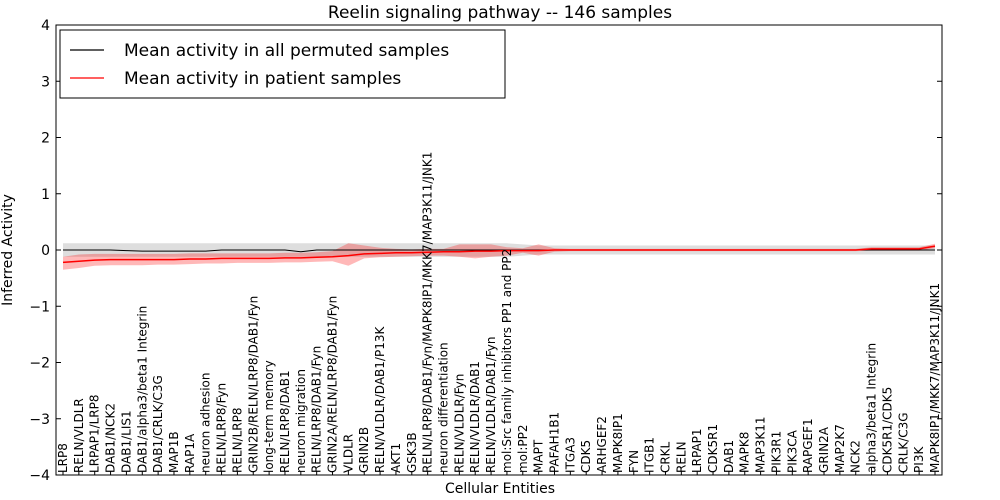  I want to click on category-label-8: RAP1A, so click(190, 453).